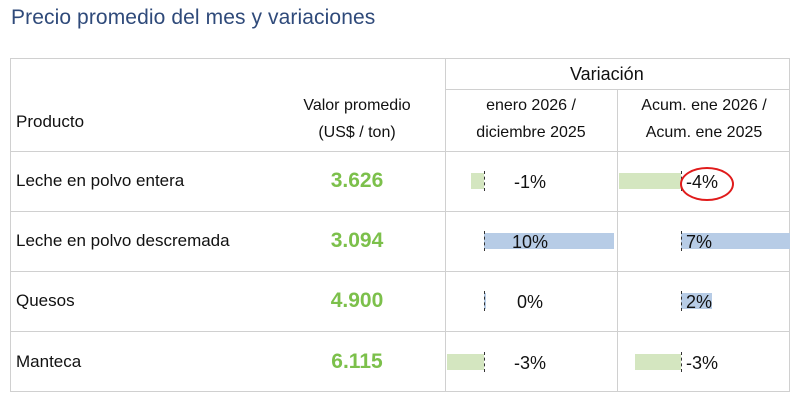 The height and width of the screenshot is (402, 800). Describe the element at coordinates (607, 74) in the screenshot. I see `variacion-header: Variación` at that location.